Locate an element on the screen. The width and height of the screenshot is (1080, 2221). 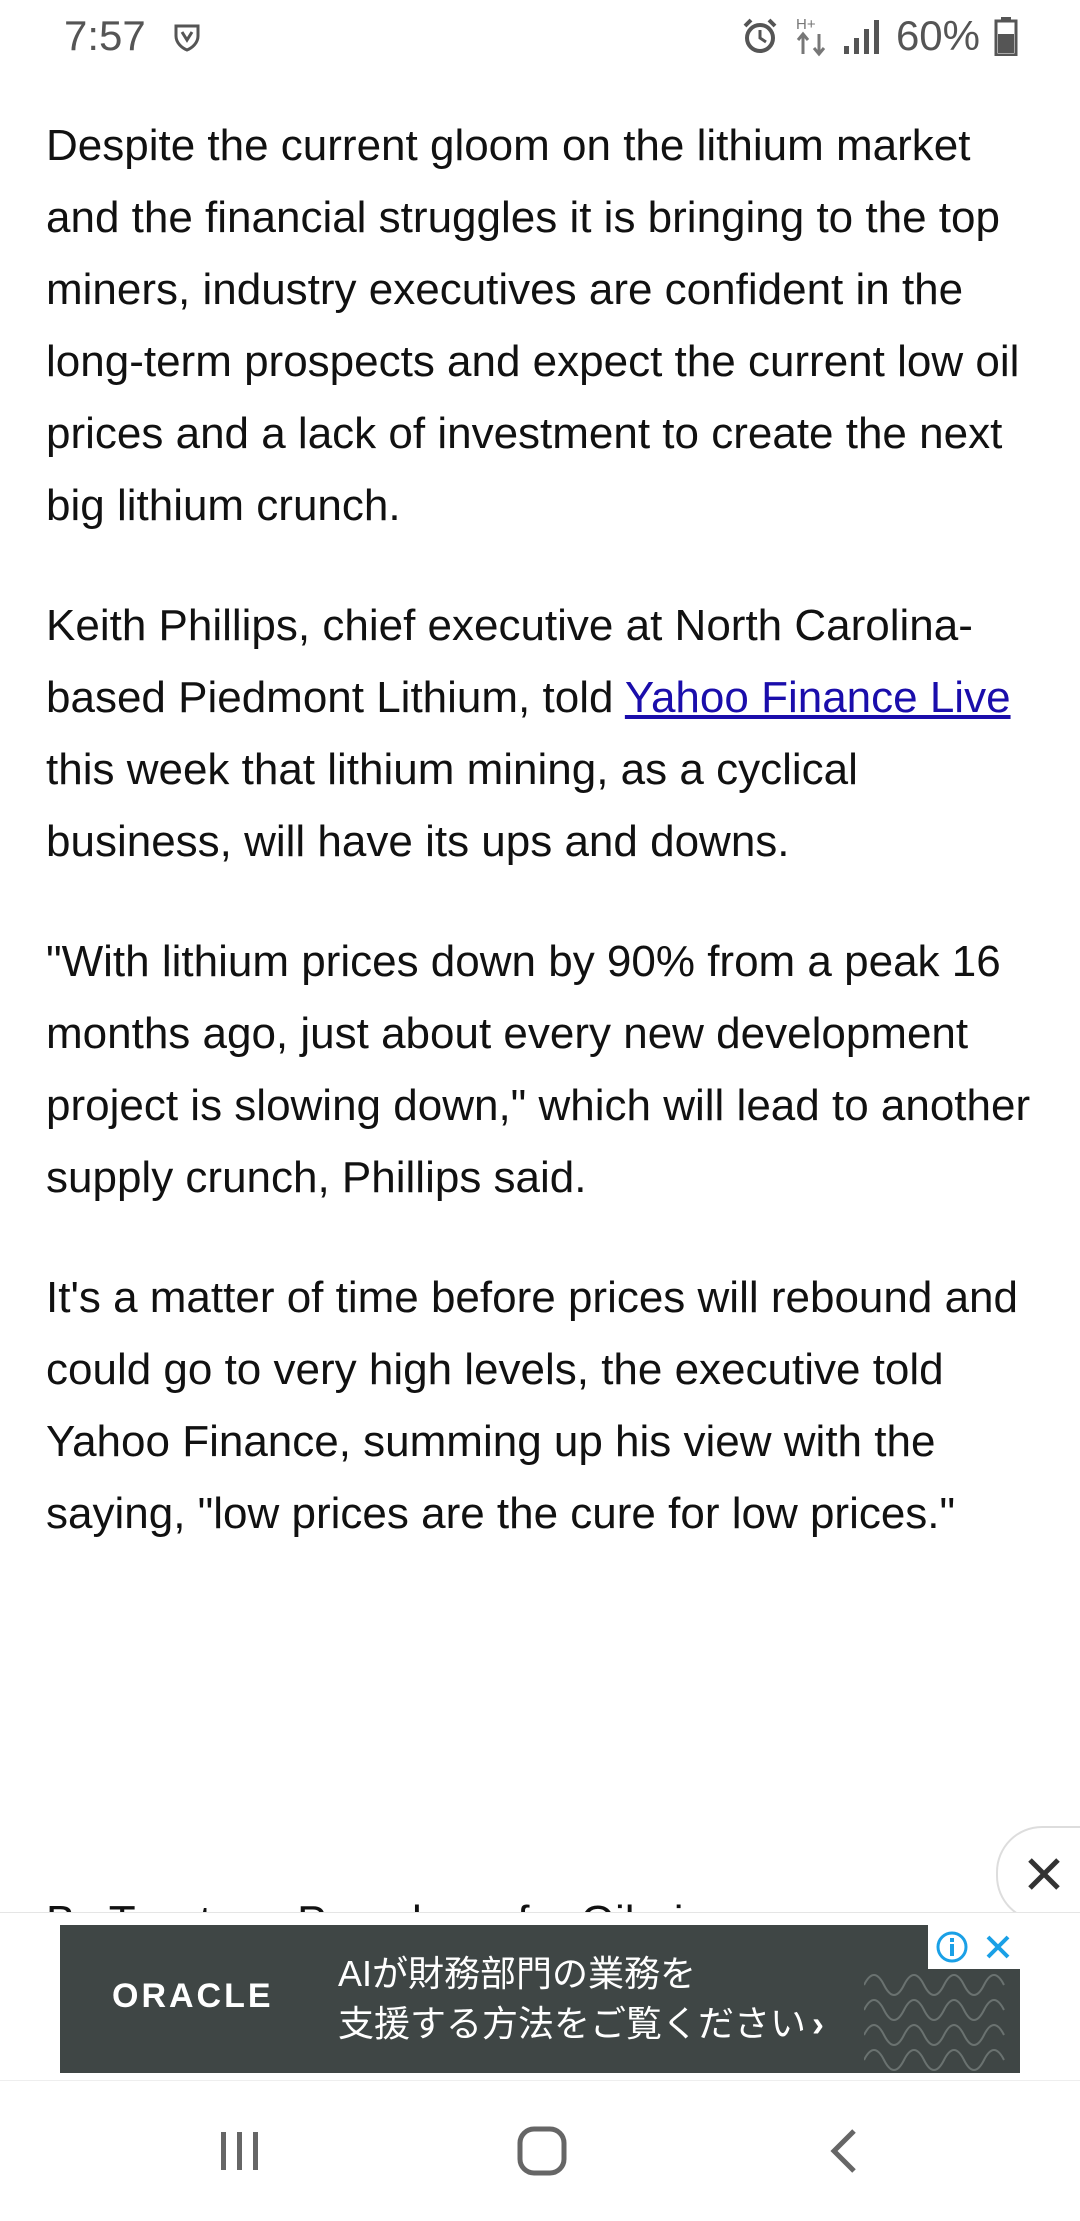
signal-icon is located at coordinates (861, 37).